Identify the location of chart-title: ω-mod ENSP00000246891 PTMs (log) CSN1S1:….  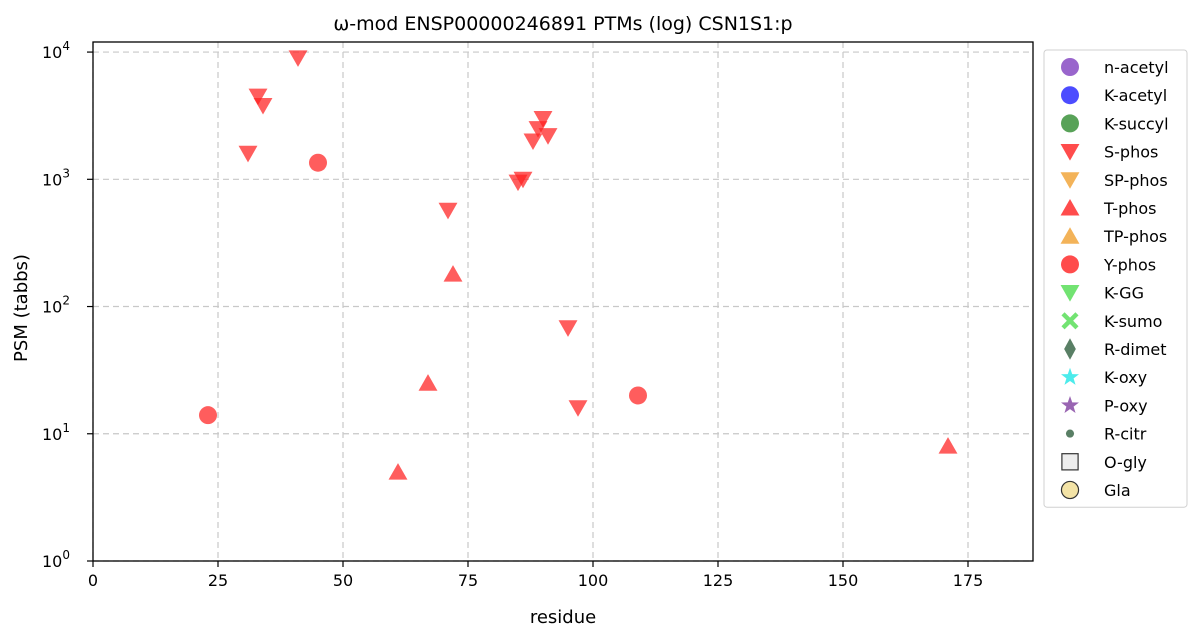
(562, 24).